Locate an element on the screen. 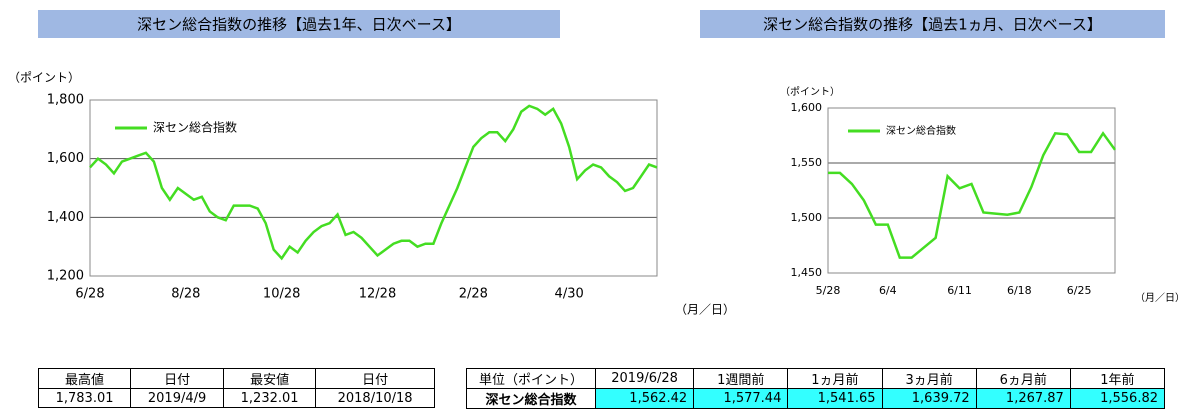 The image size is (1193, 414). header-row: 最高値 日付 最安値 日付 is located at coordinates (236, 378).